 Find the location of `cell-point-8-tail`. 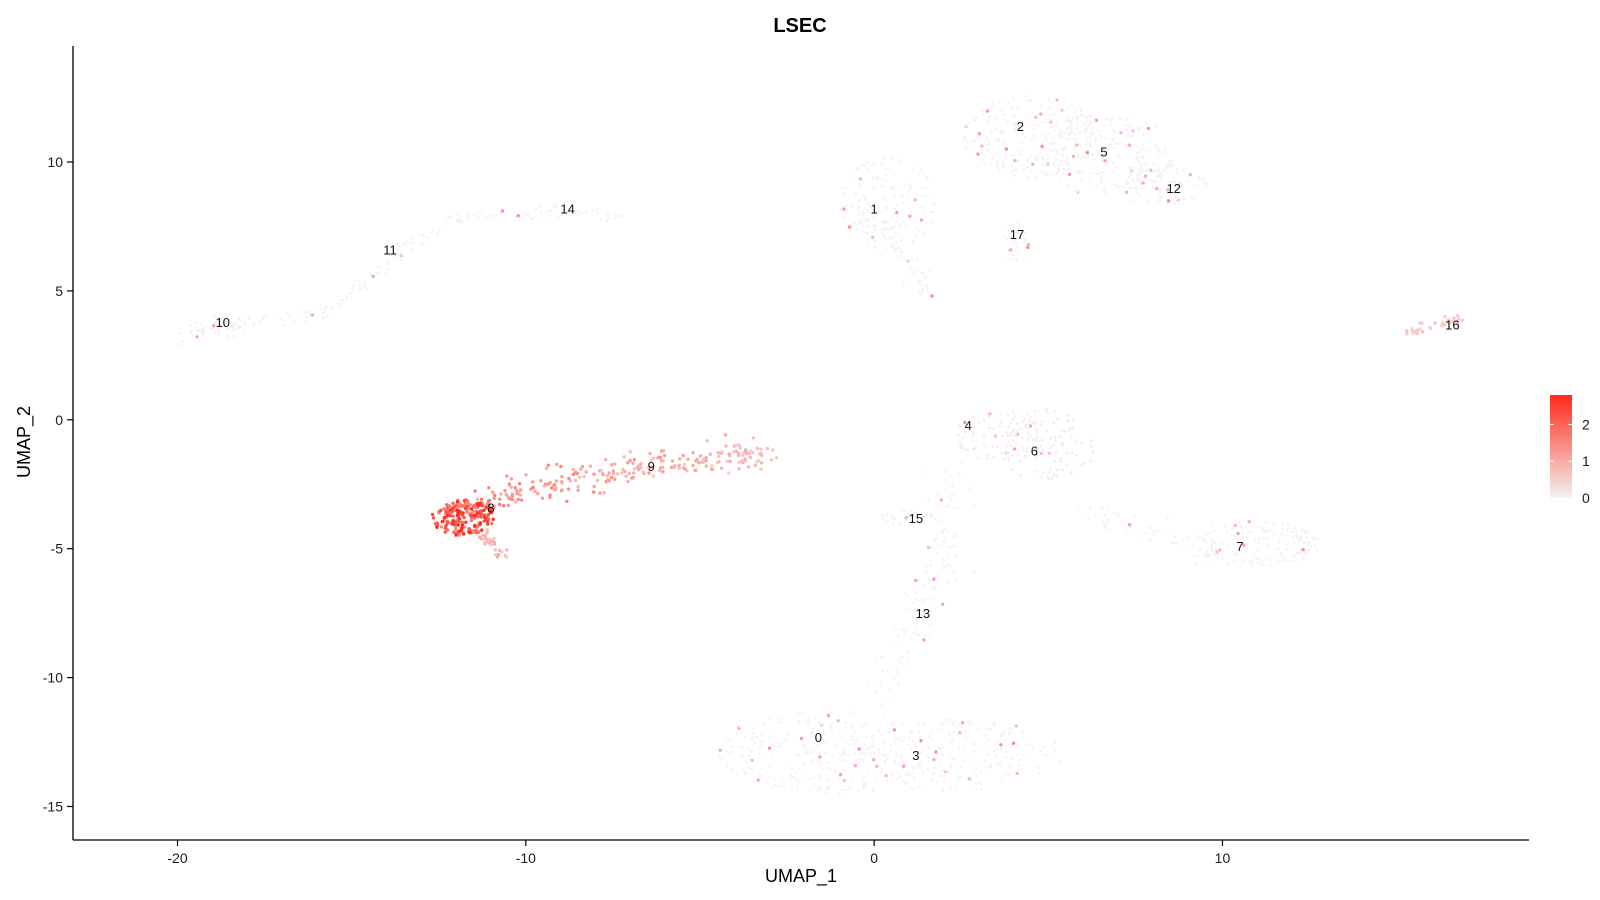

cell-point-8-tail is located at coordinates (487, 530).